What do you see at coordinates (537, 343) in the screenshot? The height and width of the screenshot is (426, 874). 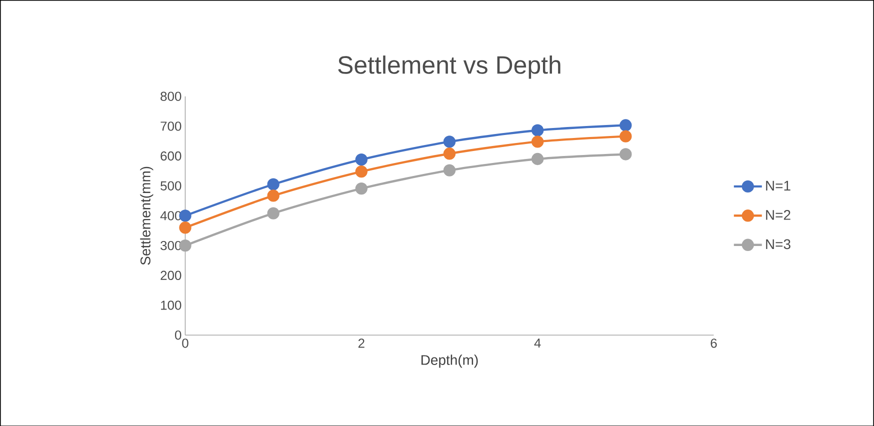 I see `x-tick-label: 4` at bounding box center [537, 343].